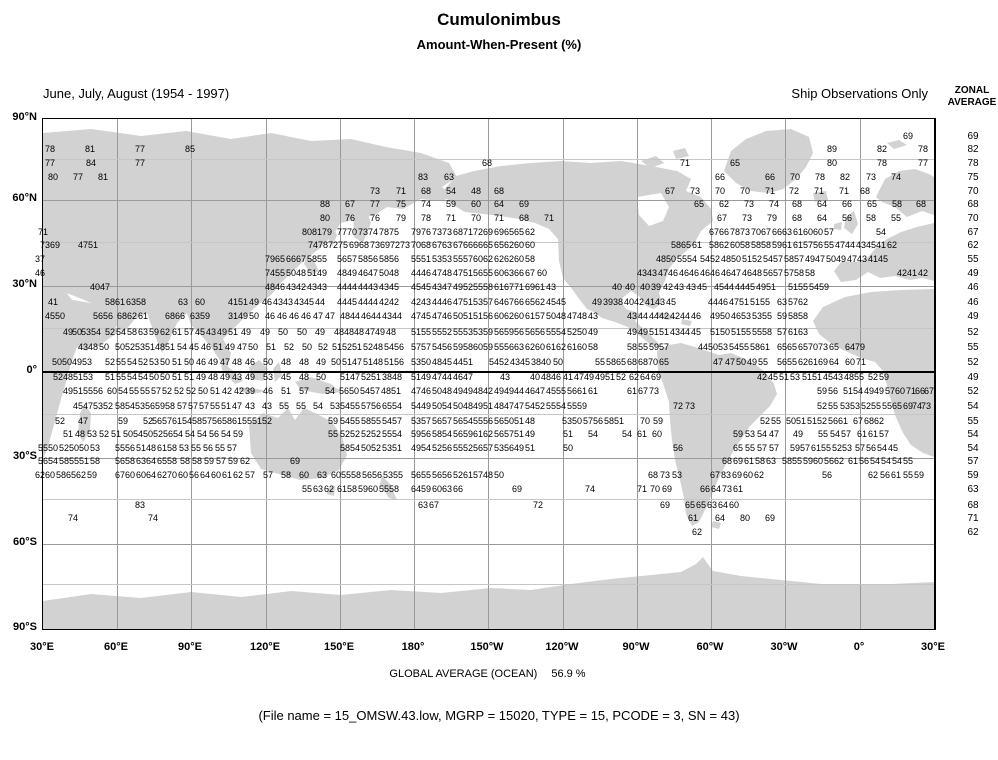  I want to click on zonal-average-header-line1: ZONAL, so click(972, 90).